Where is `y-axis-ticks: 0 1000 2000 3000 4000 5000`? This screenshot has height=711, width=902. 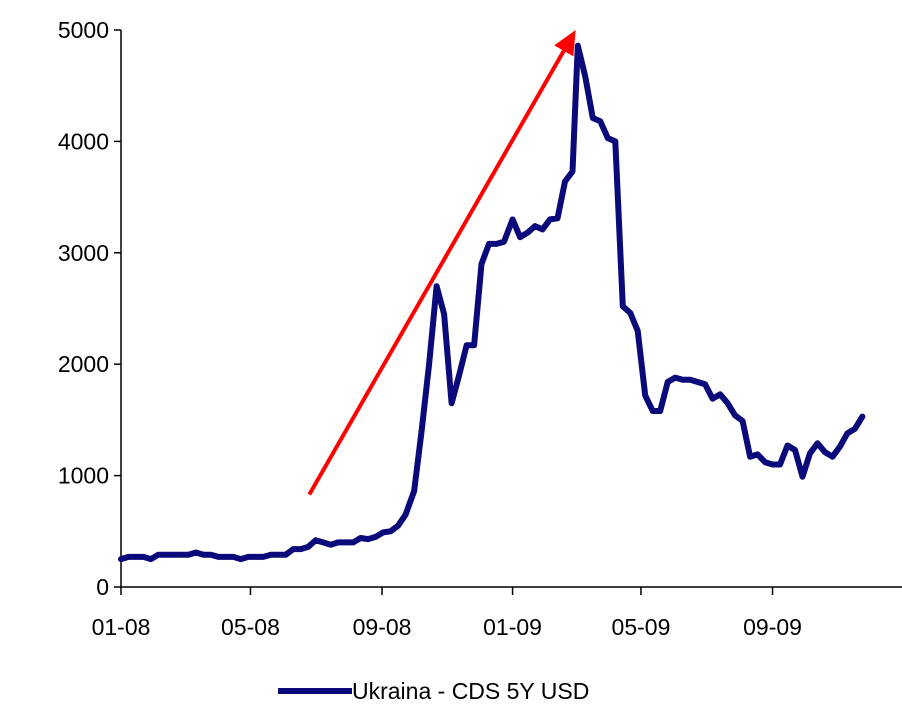 y-axis-ticks: 0 1000 2000 3000 4000 5000 is located at coordinates (89, 308).